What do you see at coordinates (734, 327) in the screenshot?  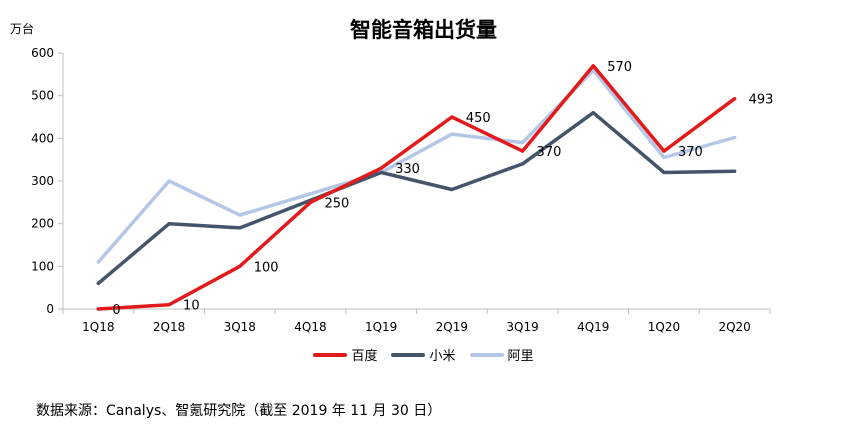 I see `x-tick-label: 2Q20` at bounding box center [734, 327].